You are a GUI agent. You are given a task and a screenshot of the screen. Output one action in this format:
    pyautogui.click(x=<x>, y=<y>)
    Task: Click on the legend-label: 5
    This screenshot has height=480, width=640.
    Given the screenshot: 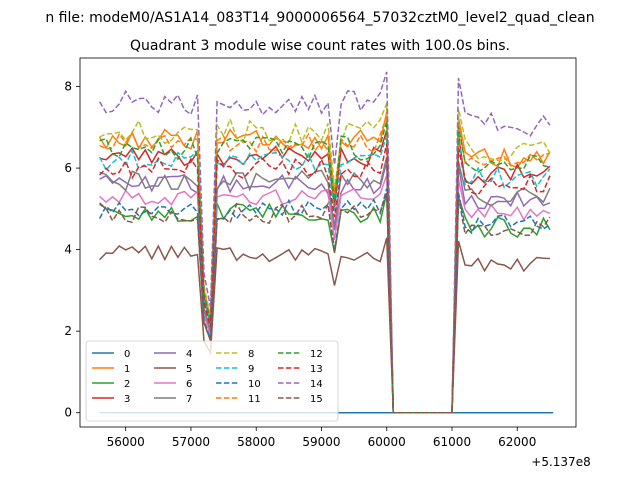 What is the action you would take?
    pyautogui.click(x=189, y=369)
    